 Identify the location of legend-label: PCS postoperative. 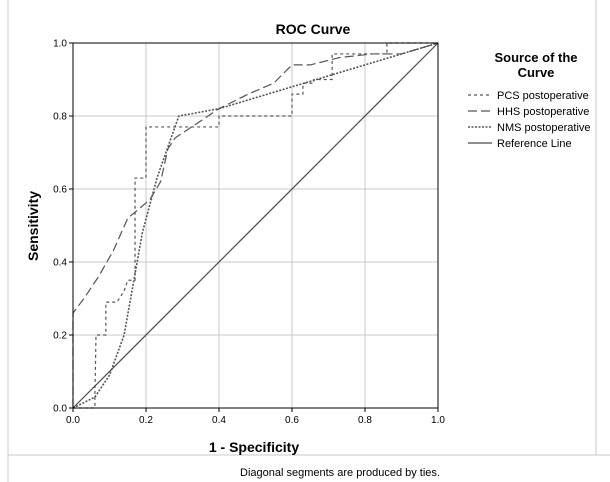
(543, 96).